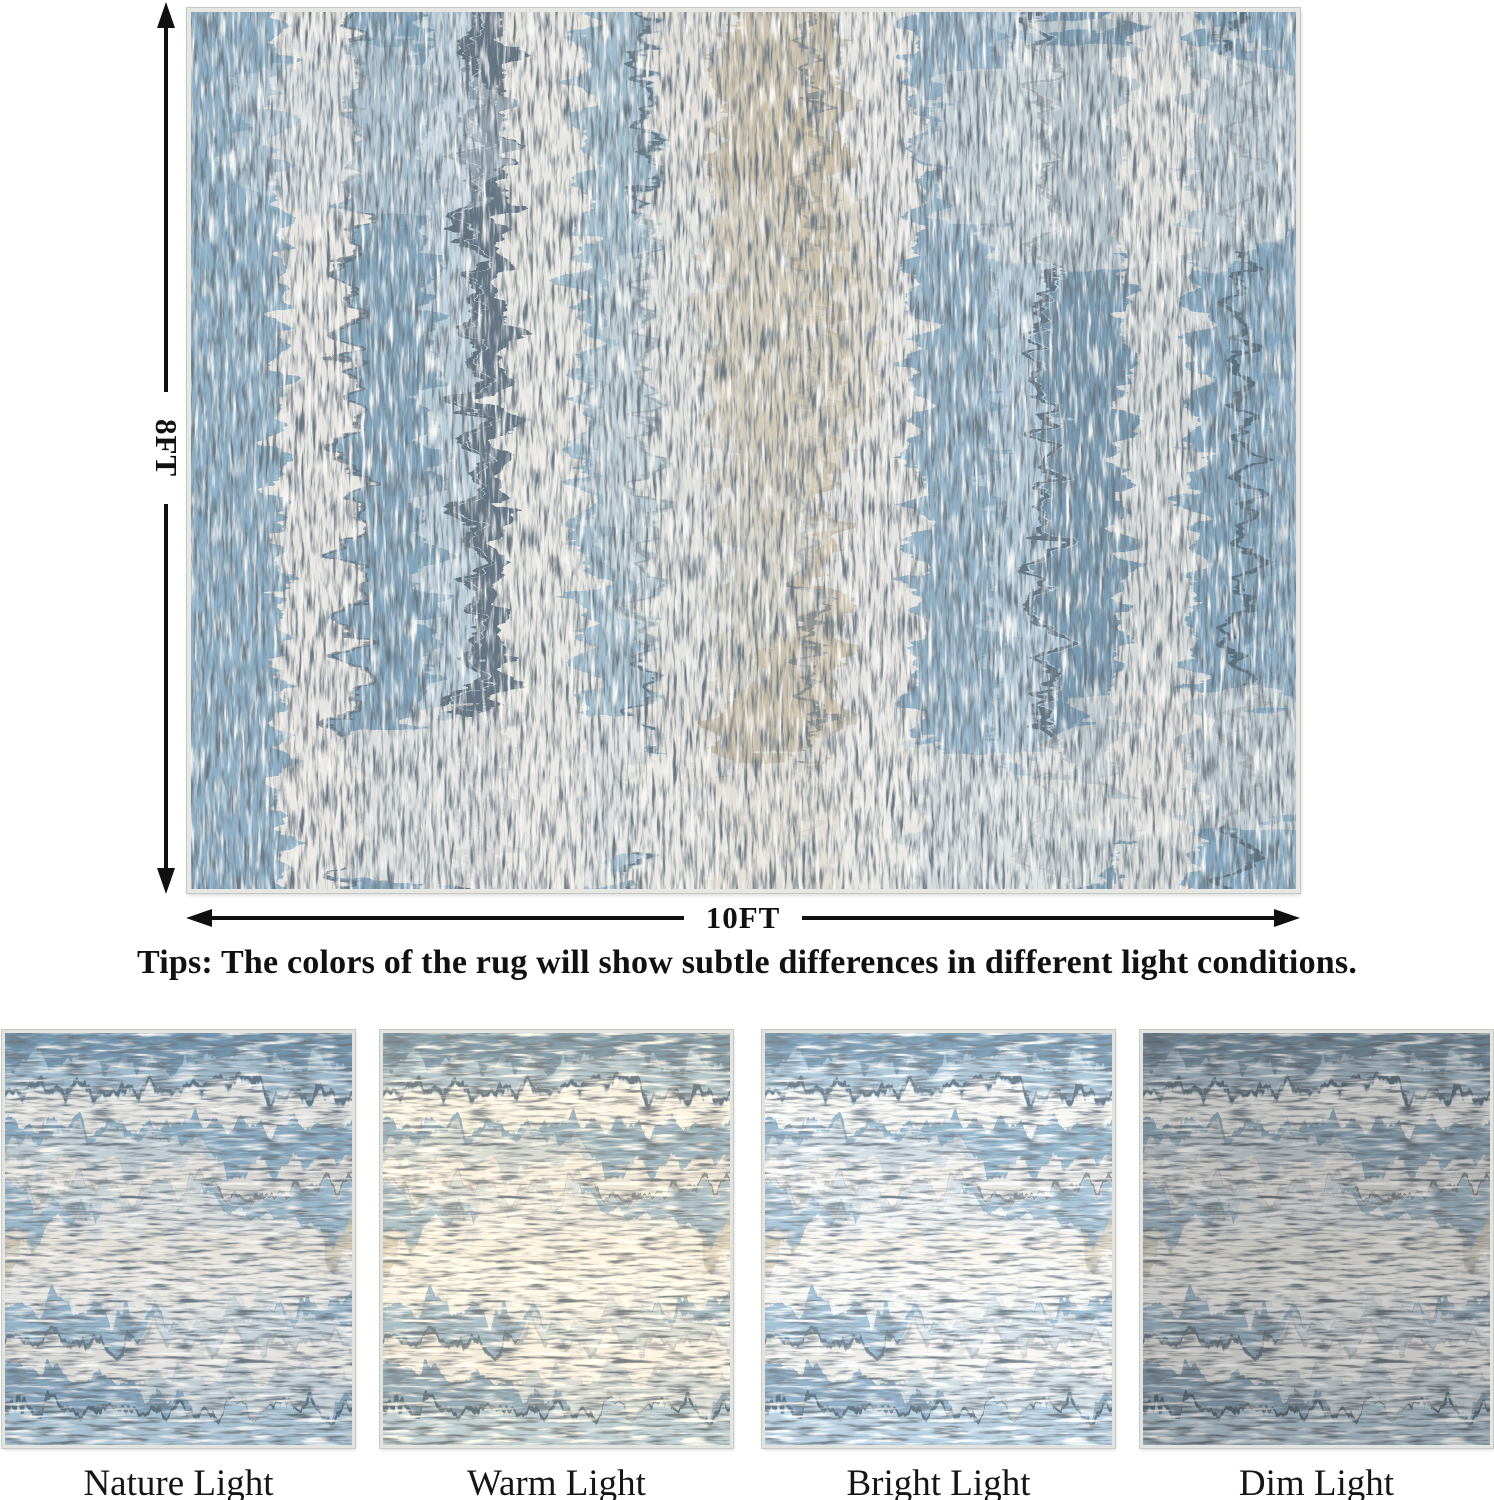 The image size is (1494, 1500). What do you see at coordinates (1287, 918) in the screenshot?
I see `arrowhead-right-icon` at bounding box center [1287, 918].